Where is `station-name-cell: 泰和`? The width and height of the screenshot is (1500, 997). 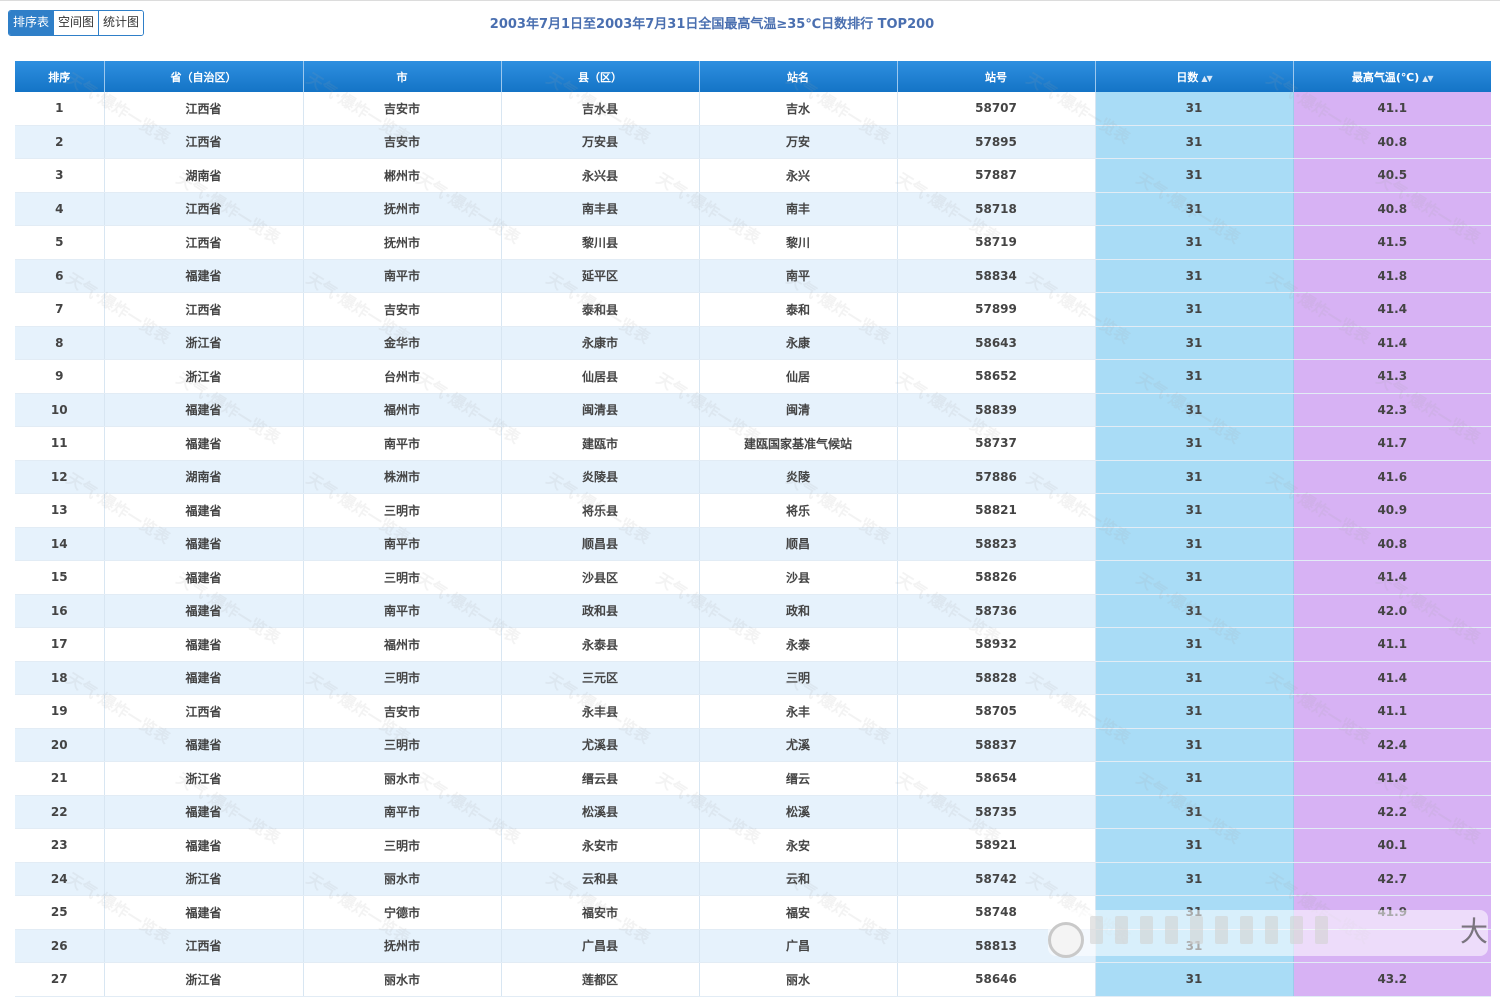
station-name-cell: 泰和 is located at coordinates (798, 309).